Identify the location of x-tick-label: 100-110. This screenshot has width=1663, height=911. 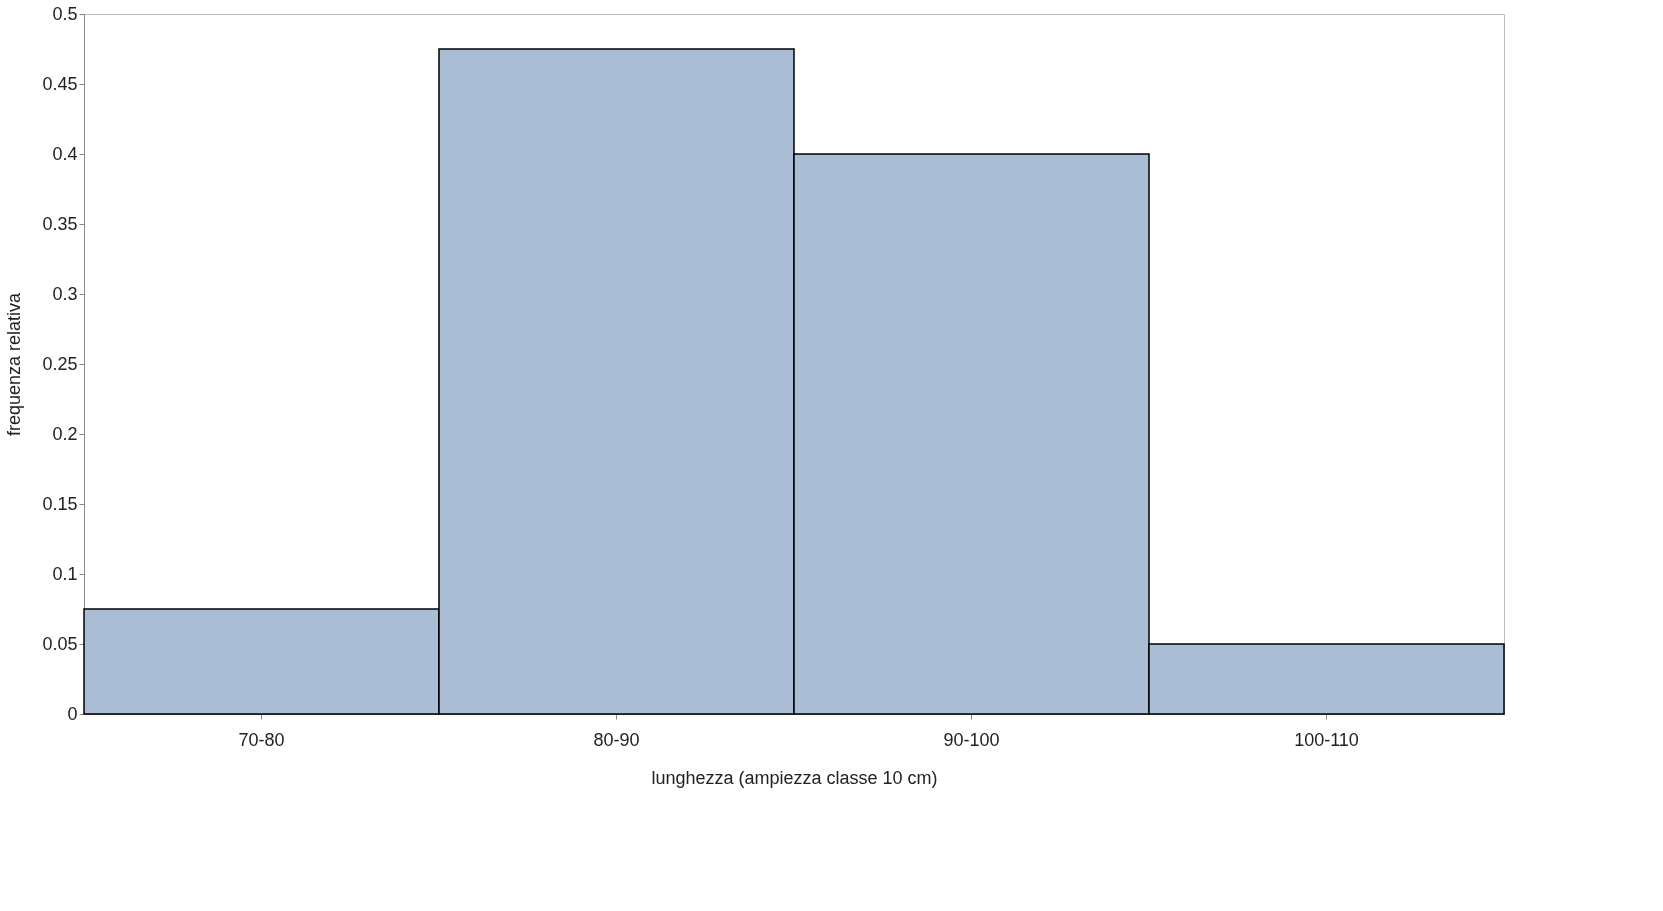
(1326, 739).